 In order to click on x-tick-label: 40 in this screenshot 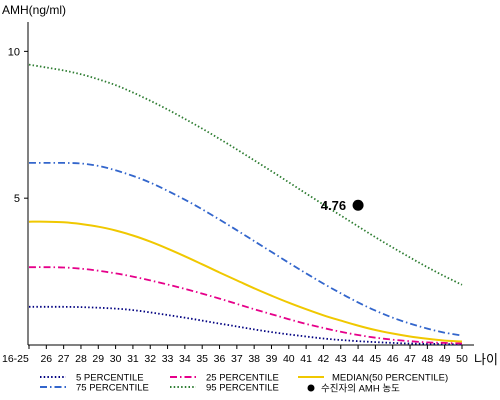, I will do `click(289, 359)`.